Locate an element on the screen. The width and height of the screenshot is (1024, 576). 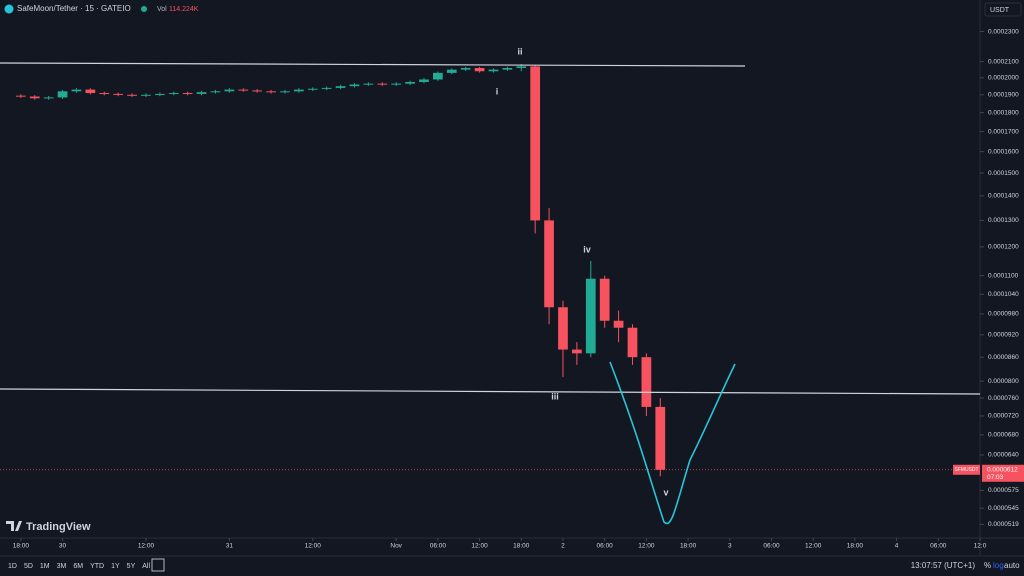
y-tick-label: 0.0000800 is located at coordinates (1003, 381).